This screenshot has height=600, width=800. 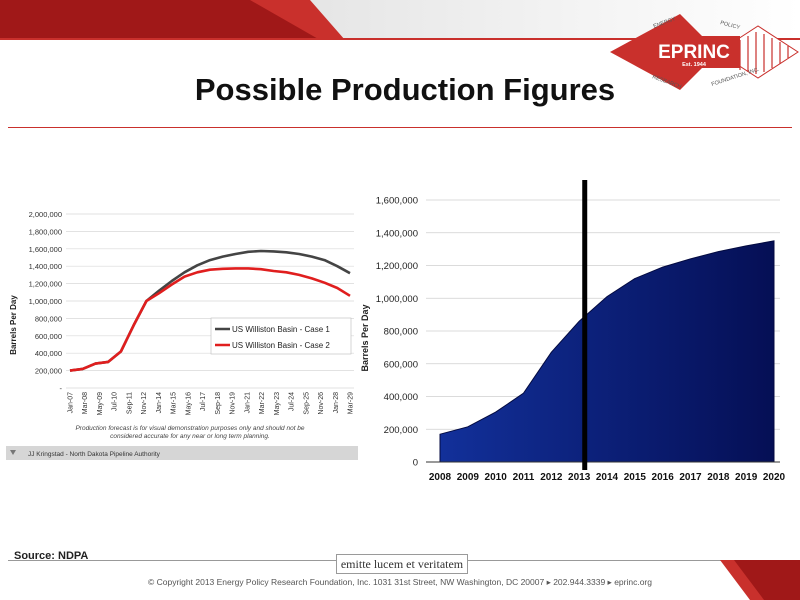 I want to click on motto-box: emitte lucem et veritatem, so click(x=402, y=564).